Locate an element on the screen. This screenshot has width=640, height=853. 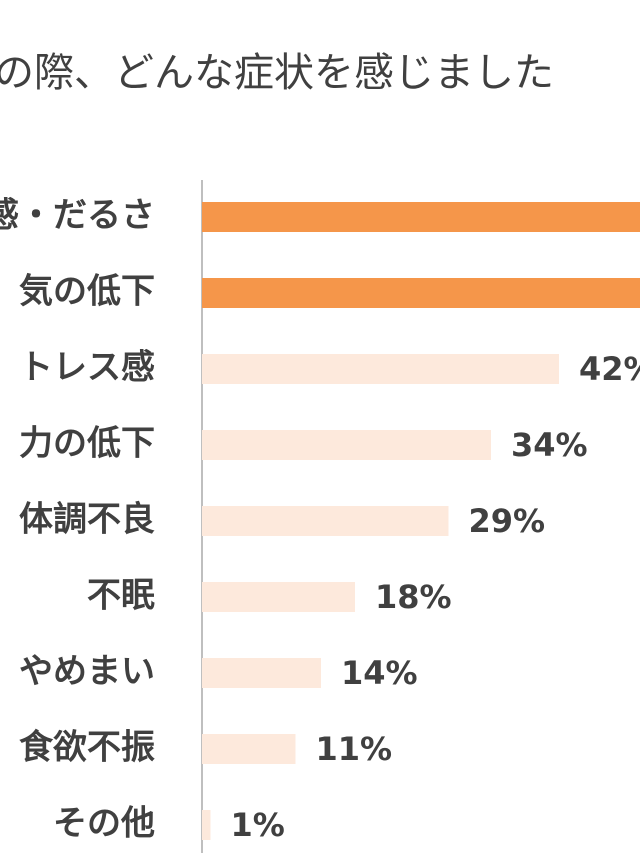
value-label: 29% is located at coordinates (507, 521).